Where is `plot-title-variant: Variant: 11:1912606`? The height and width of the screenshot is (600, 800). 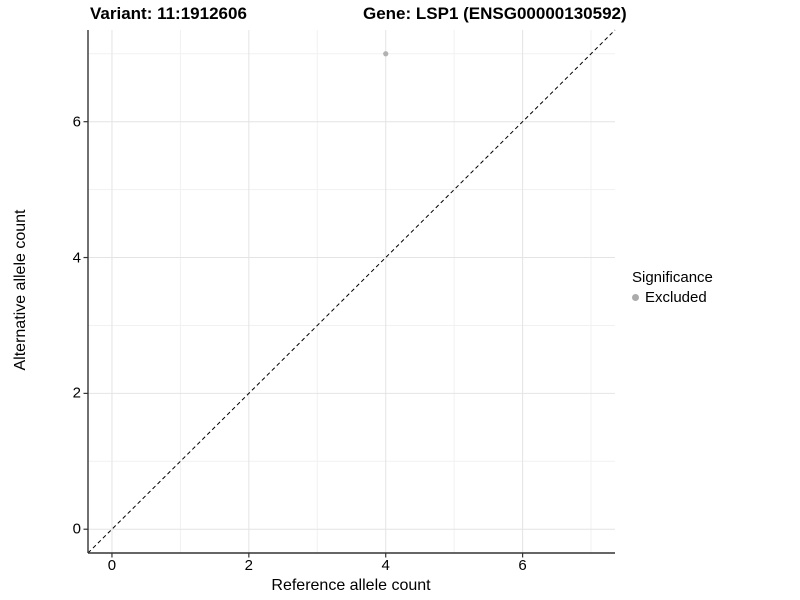
plot-title-variant: Variant: 11:1912606 is located at coordinates (168, 13).